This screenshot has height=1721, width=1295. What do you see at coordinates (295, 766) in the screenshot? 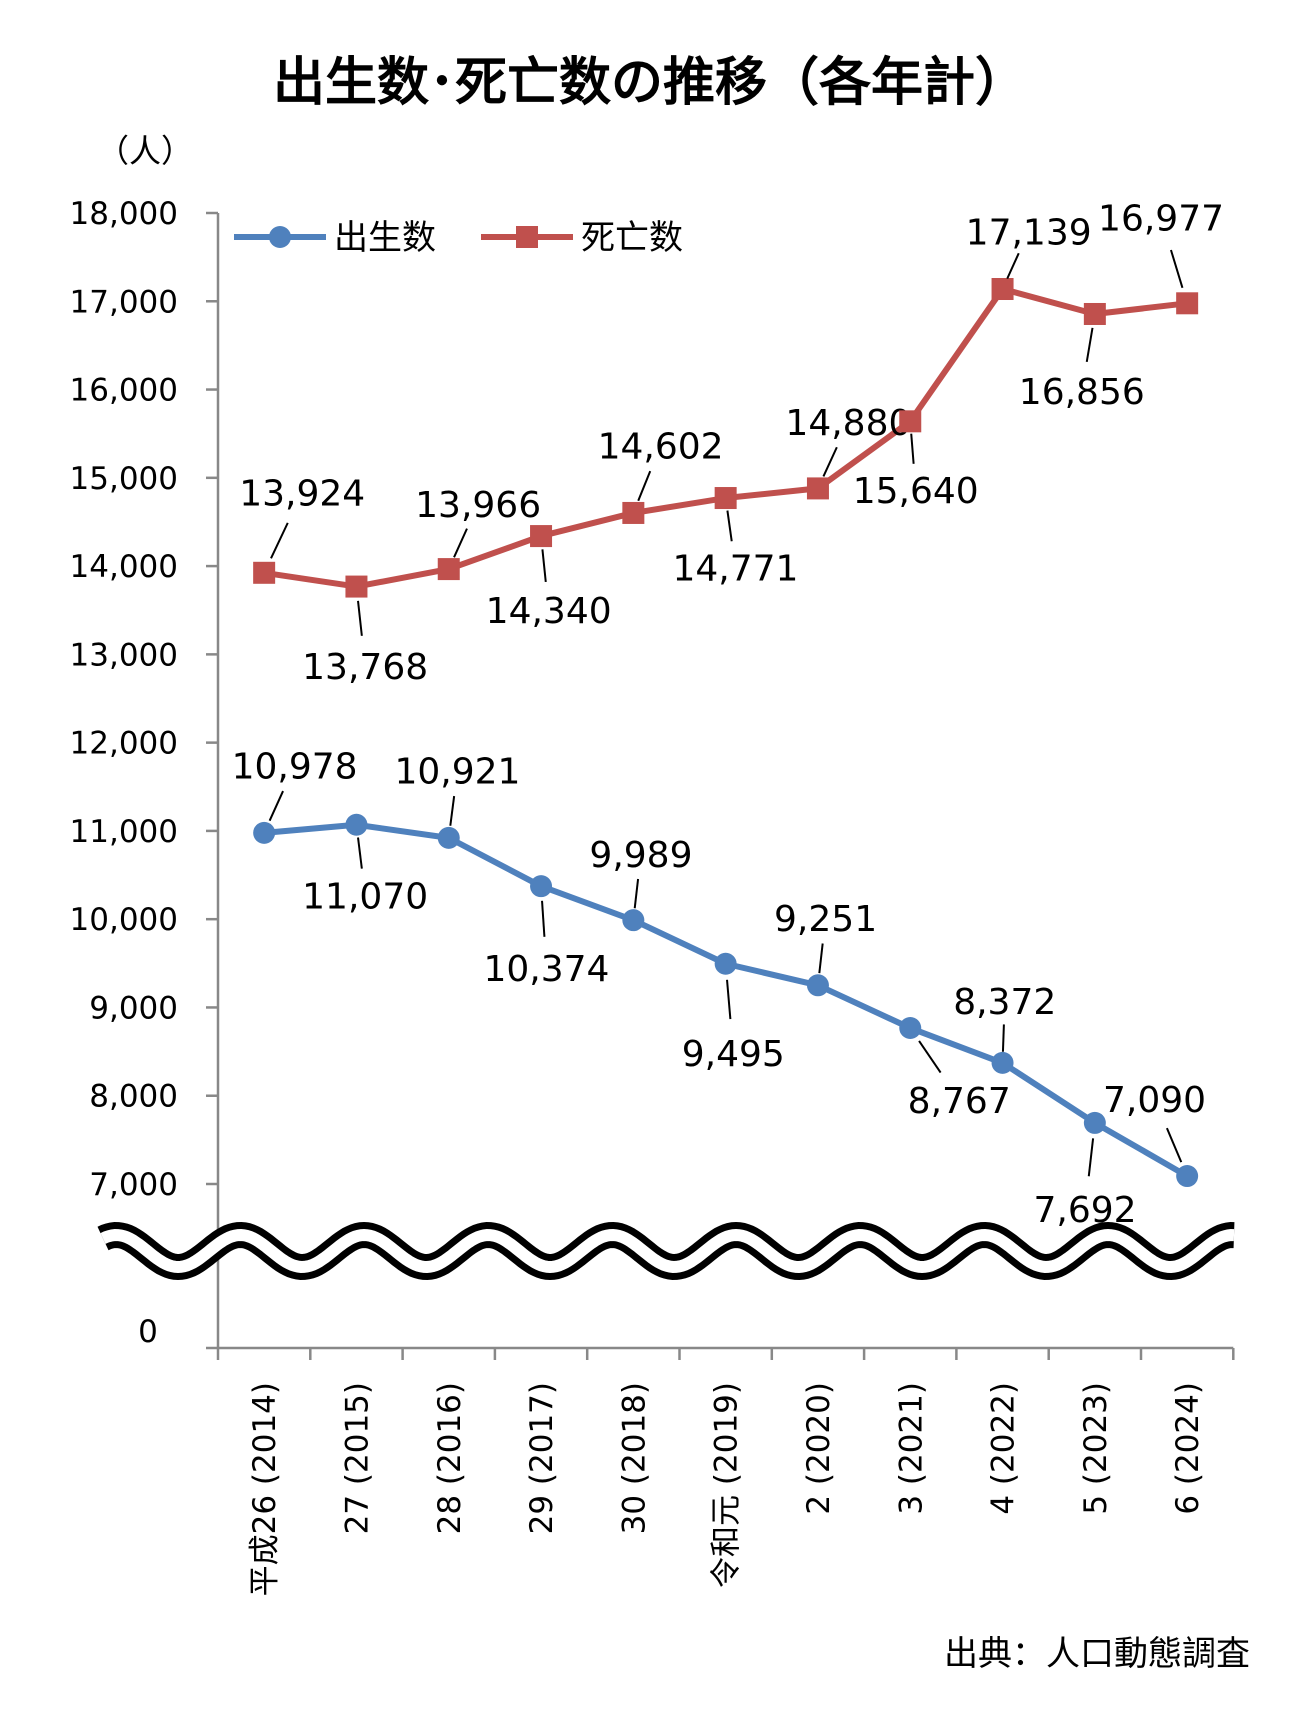
I see `data-label: 10,978` at bounding box center [295, 766].